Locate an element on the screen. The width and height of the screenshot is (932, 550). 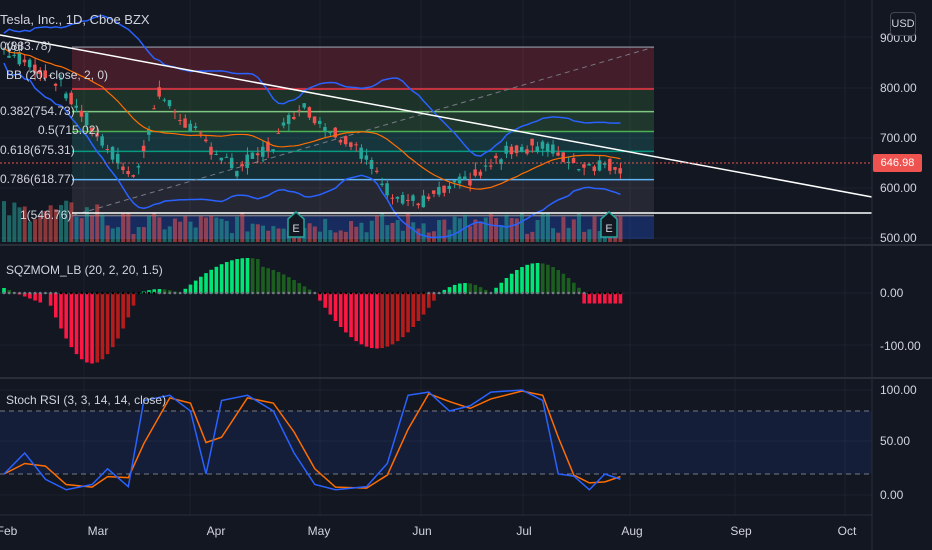
legend-vol: Vol is located at coordinates (14, 47).